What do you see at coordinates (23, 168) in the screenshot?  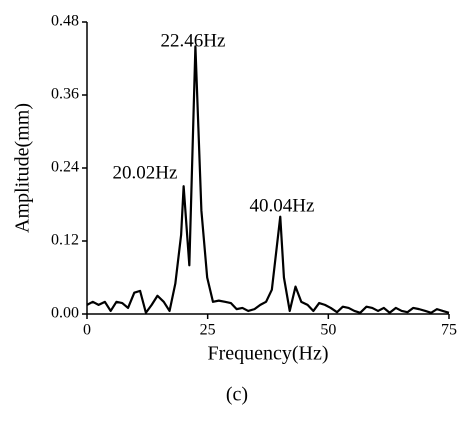 I see `y-axis-title: Amplitude(mm)` at bounding box center [23, 168].